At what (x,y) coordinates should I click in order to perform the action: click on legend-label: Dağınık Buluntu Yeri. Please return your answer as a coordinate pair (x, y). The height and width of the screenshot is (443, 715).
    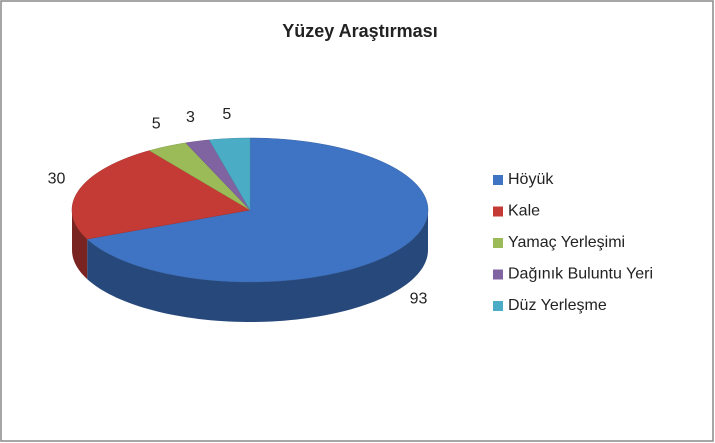
    Looking at the image, I should click on (580, 274).